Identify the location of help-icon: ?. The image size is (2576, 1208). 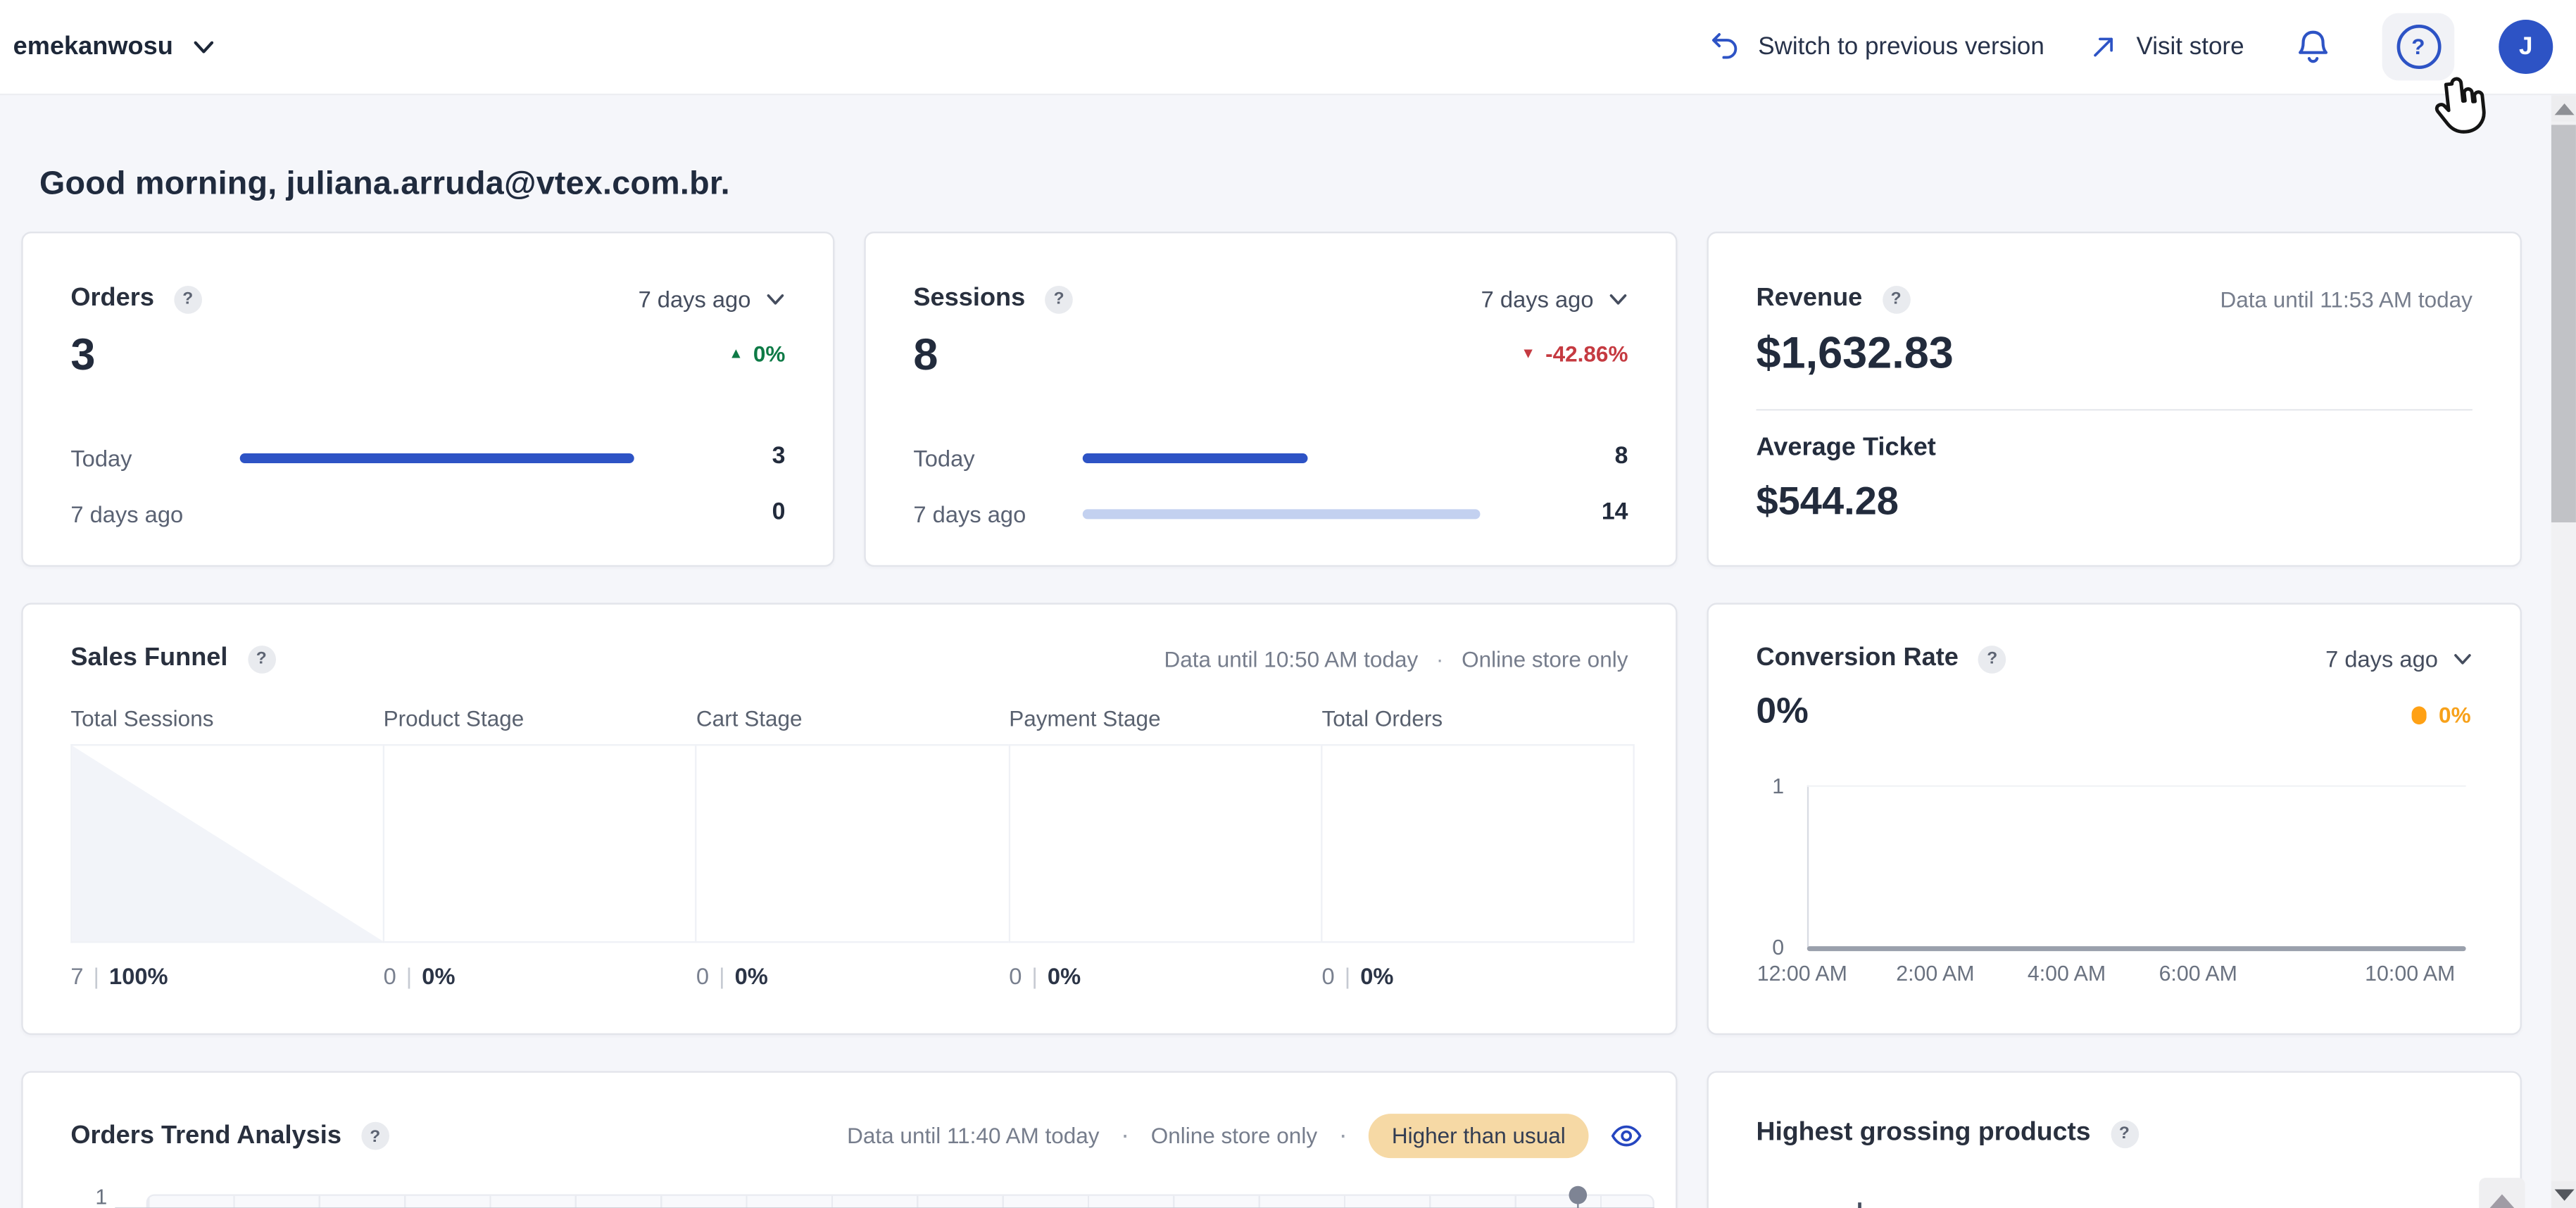
(2418, 48).